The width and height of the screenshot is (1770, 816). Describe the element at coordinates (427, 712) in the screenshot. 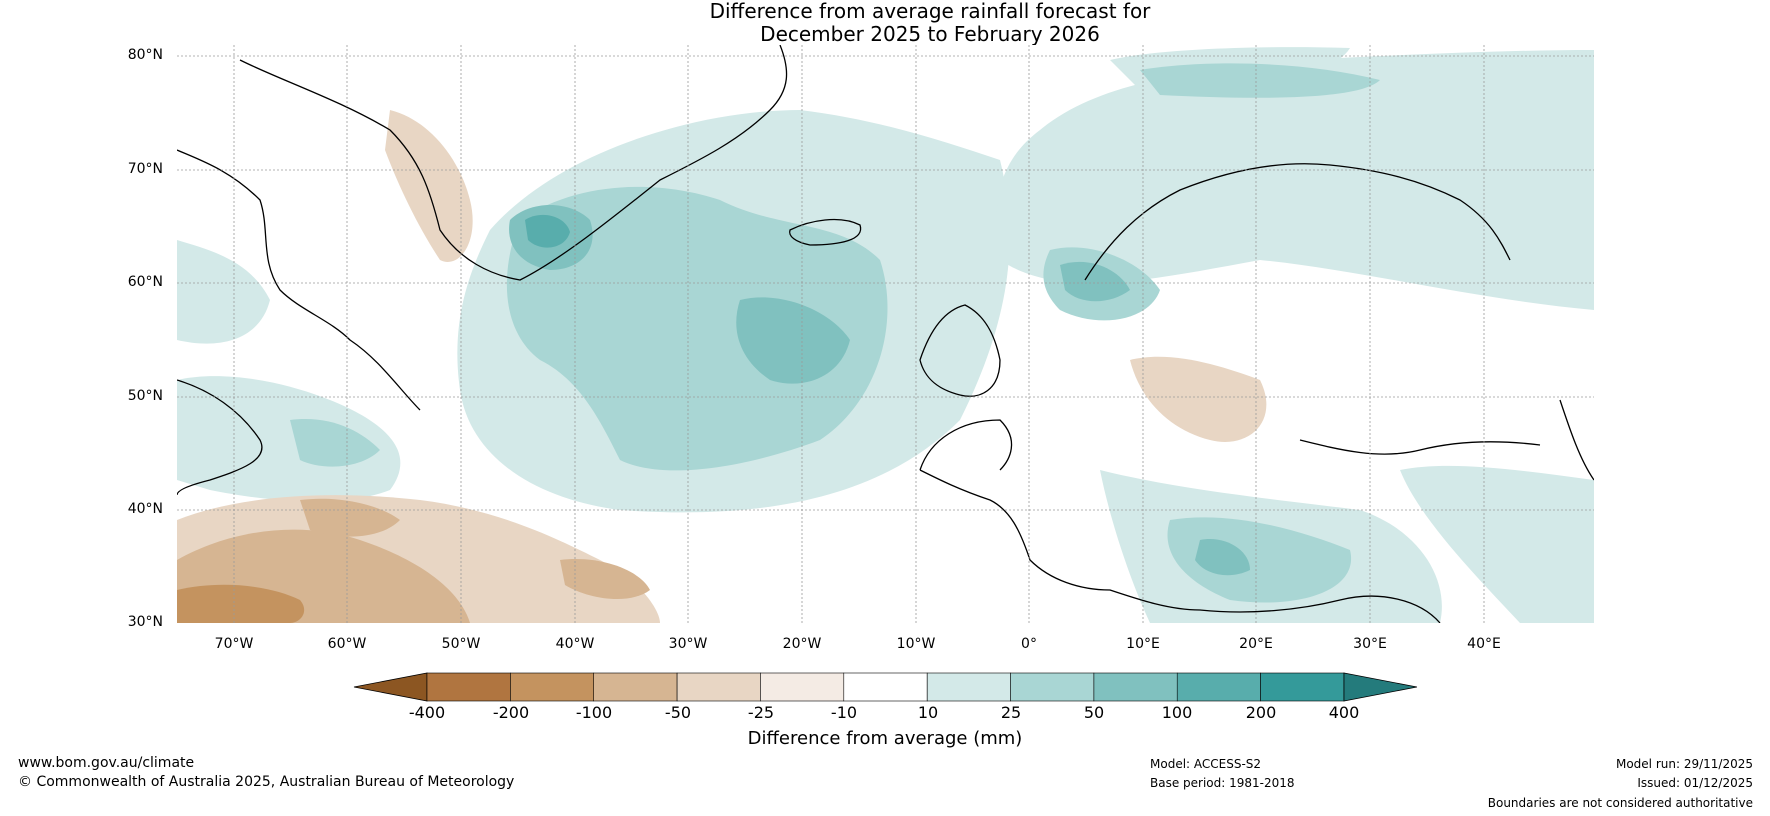

I see `colorbar-tick-minus-400: -400` at that location.